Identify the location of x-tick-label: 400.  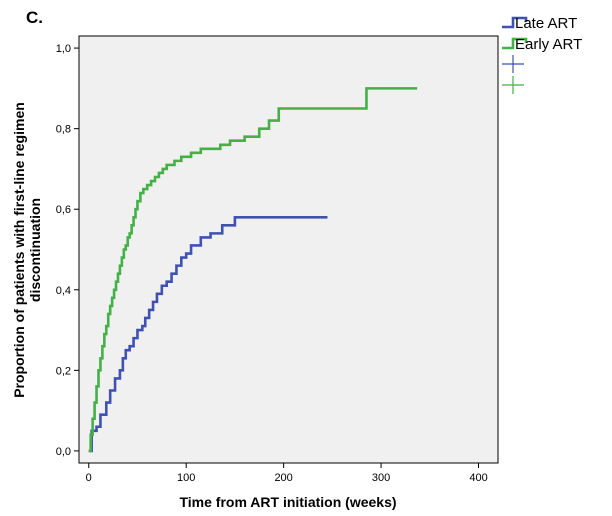
(478, 478).